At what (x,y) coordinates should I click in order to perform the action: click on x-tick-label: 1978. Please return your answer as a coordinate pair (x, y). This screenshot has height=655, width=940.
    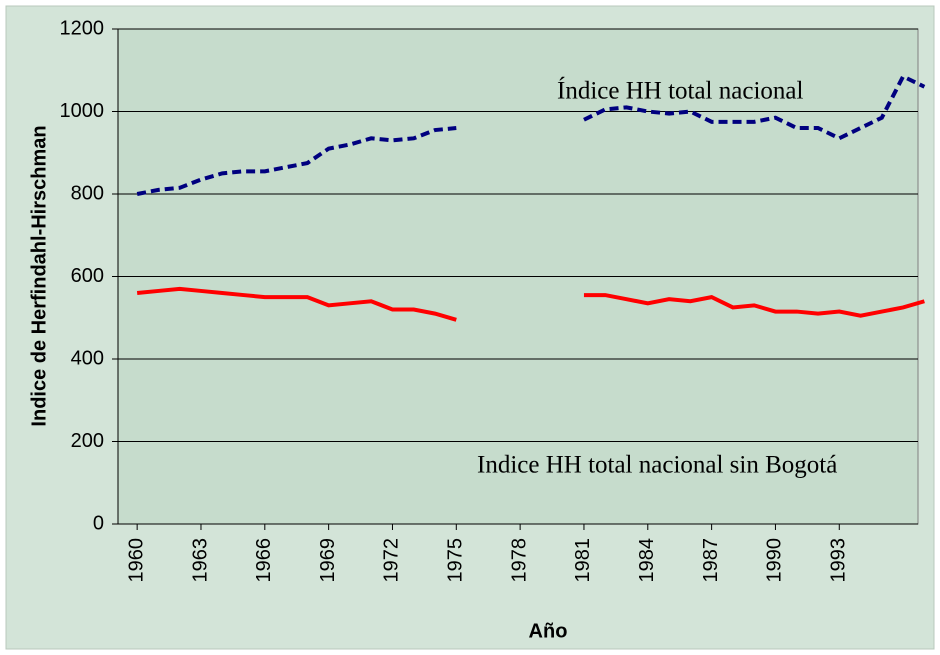
    Looking at the image, I should click on (519, 560).